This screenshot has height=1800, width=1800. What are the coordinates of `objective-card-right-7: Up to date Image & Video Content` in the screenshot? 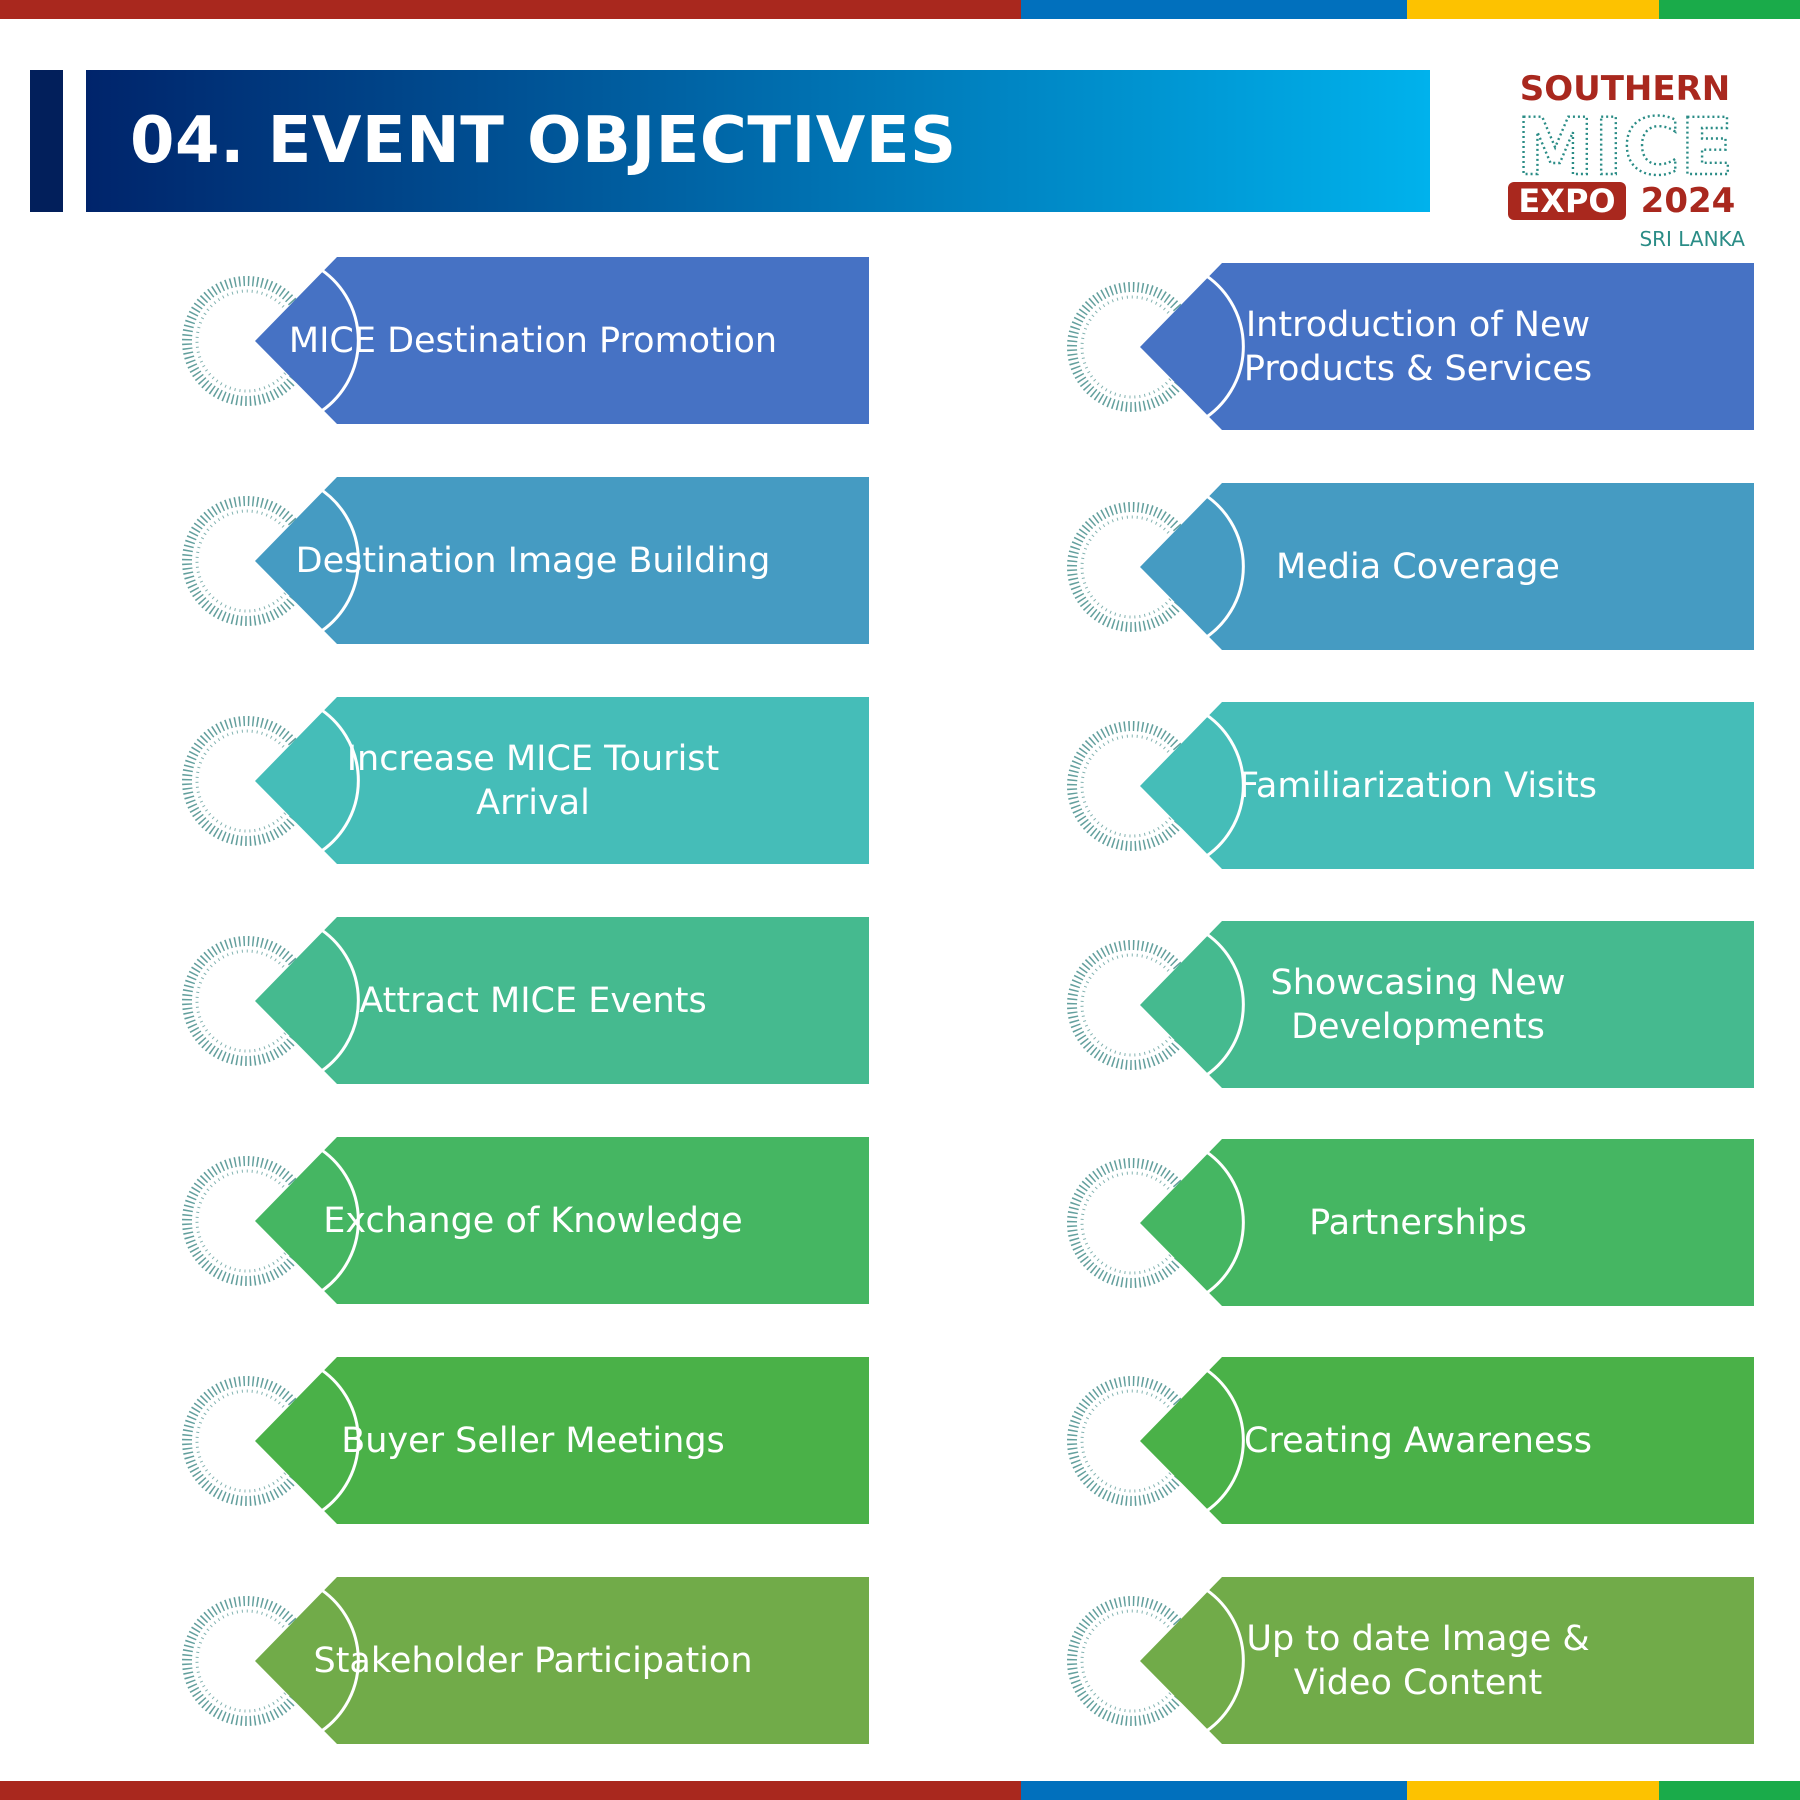 It's located at (1364, 1660).